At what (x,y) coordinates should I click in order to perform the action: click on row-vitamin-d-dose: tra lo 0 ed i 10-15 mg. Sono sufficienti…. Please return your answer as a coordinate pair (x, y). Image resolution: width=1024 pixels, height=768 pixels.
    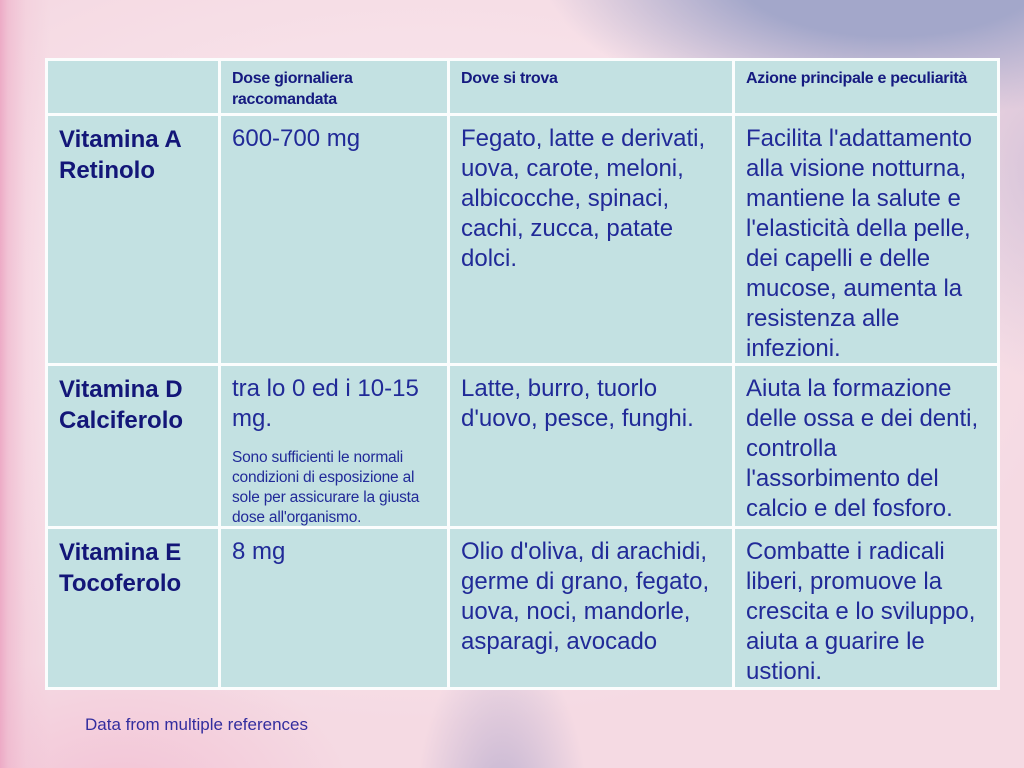
    Looking at the image, I should click on (334, 446).